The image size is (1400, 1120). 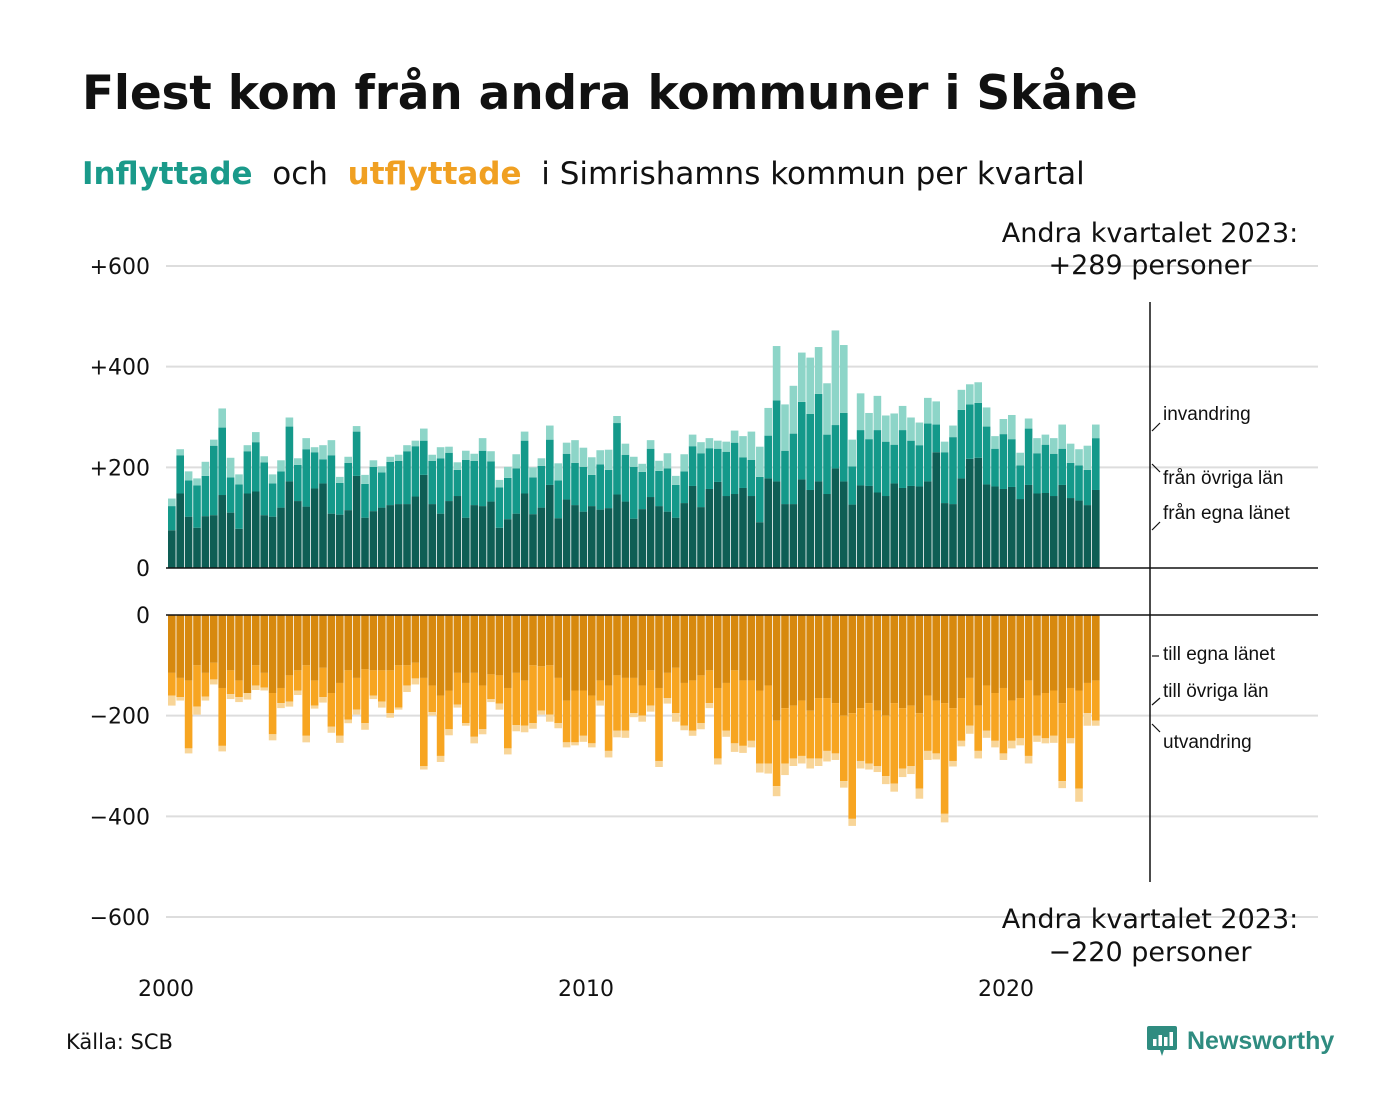 What do you see at coordinates (166, 989) in the screenshot?
I see `x-tick-label: 2000` at bounding box center [166, 989].